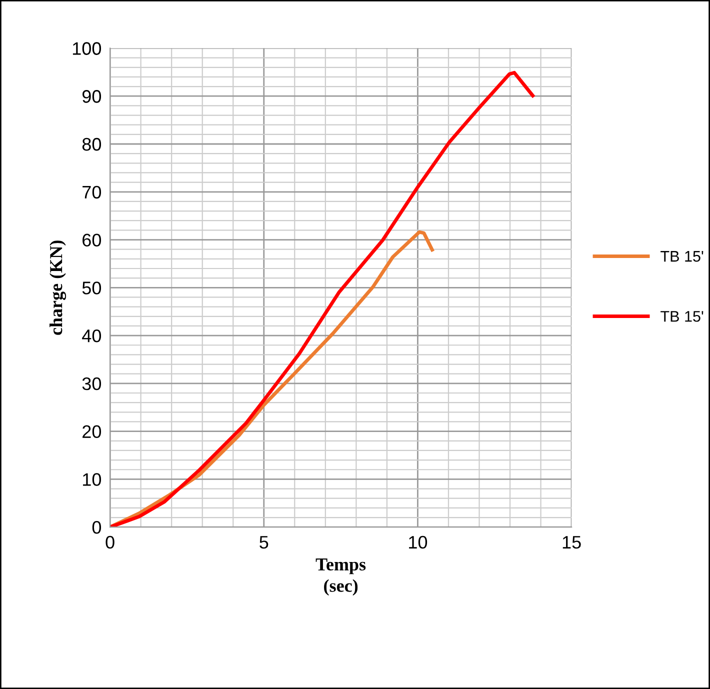  I want to click on y-tick-label: 40, so click(92, 335).